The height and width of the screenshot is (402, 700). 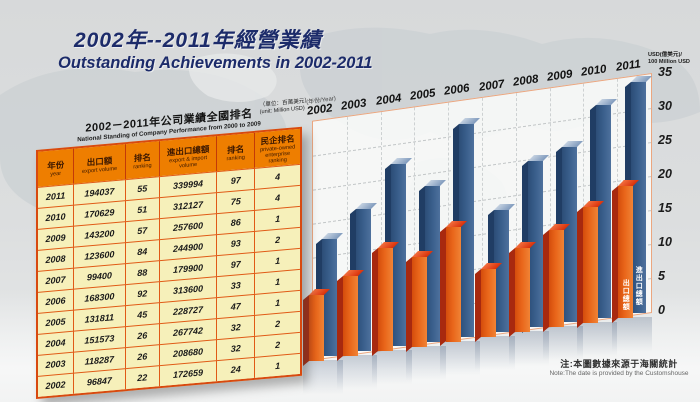 I want to click on y-axis-unit-label: USD(億美元)/ 100 Million USD, so click(x=669, y=59).